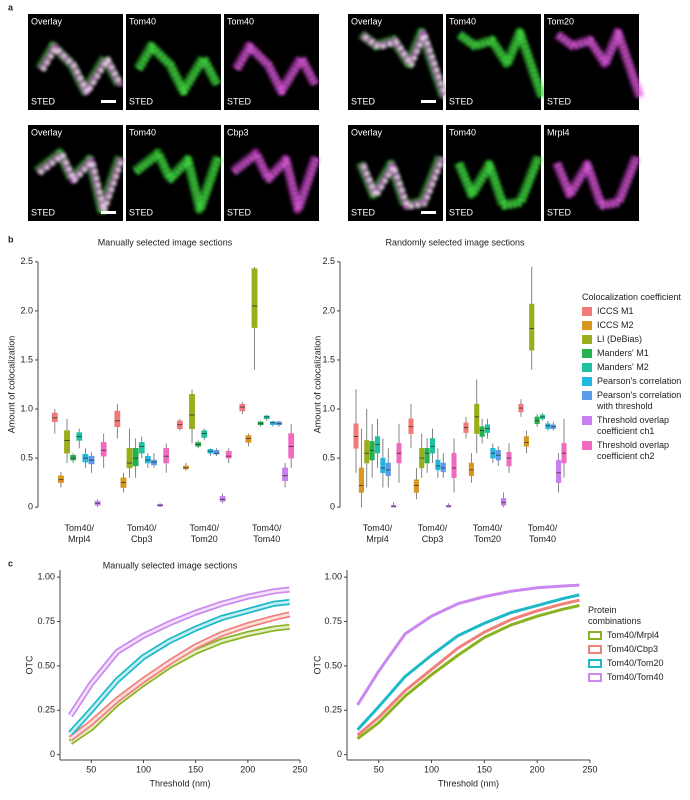 Image resolution: width=690 pixels, height=800 pixels. I want to click on legend-label: Pearson's correlation with threshold, so click(639, 400).